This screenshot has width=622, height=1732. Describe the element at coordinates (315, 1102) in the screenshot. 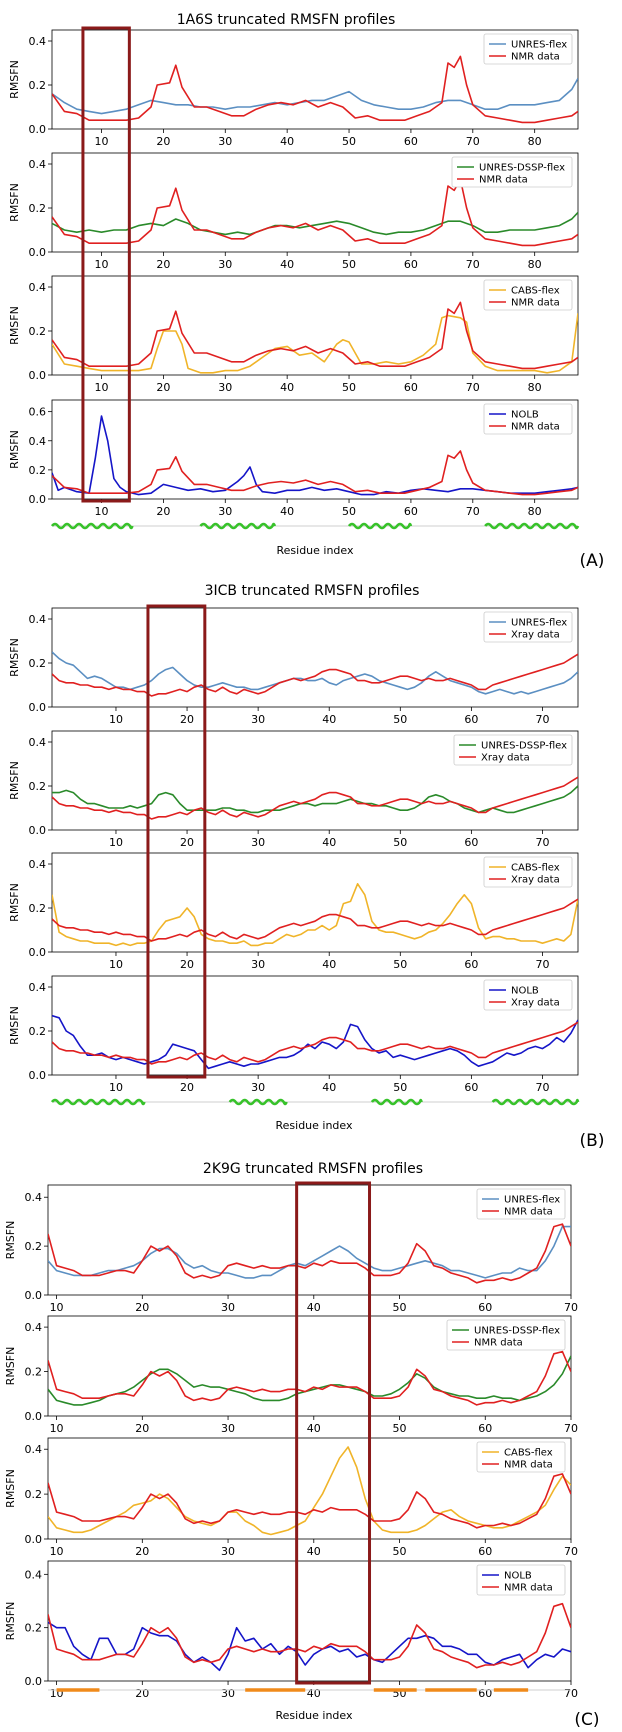

I see `secondary-structure-track` at that location.